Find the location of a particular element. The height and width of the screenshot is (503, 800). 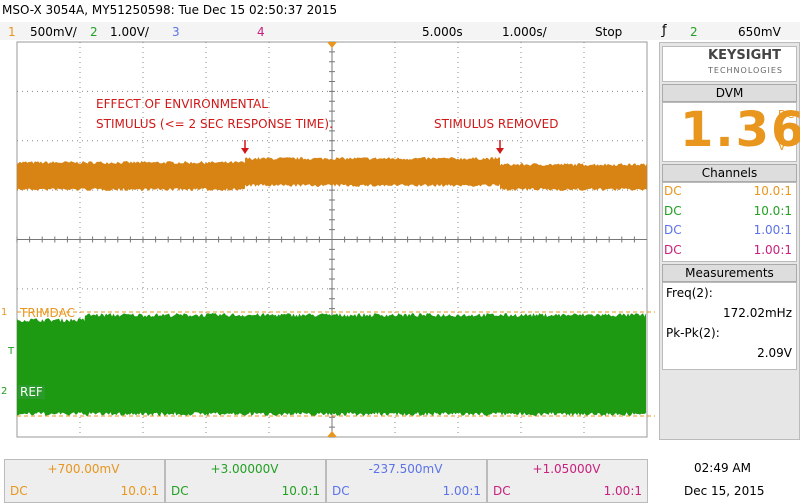

brand-sub: TECHNOLOGIES is located at coordinates (745, 70).